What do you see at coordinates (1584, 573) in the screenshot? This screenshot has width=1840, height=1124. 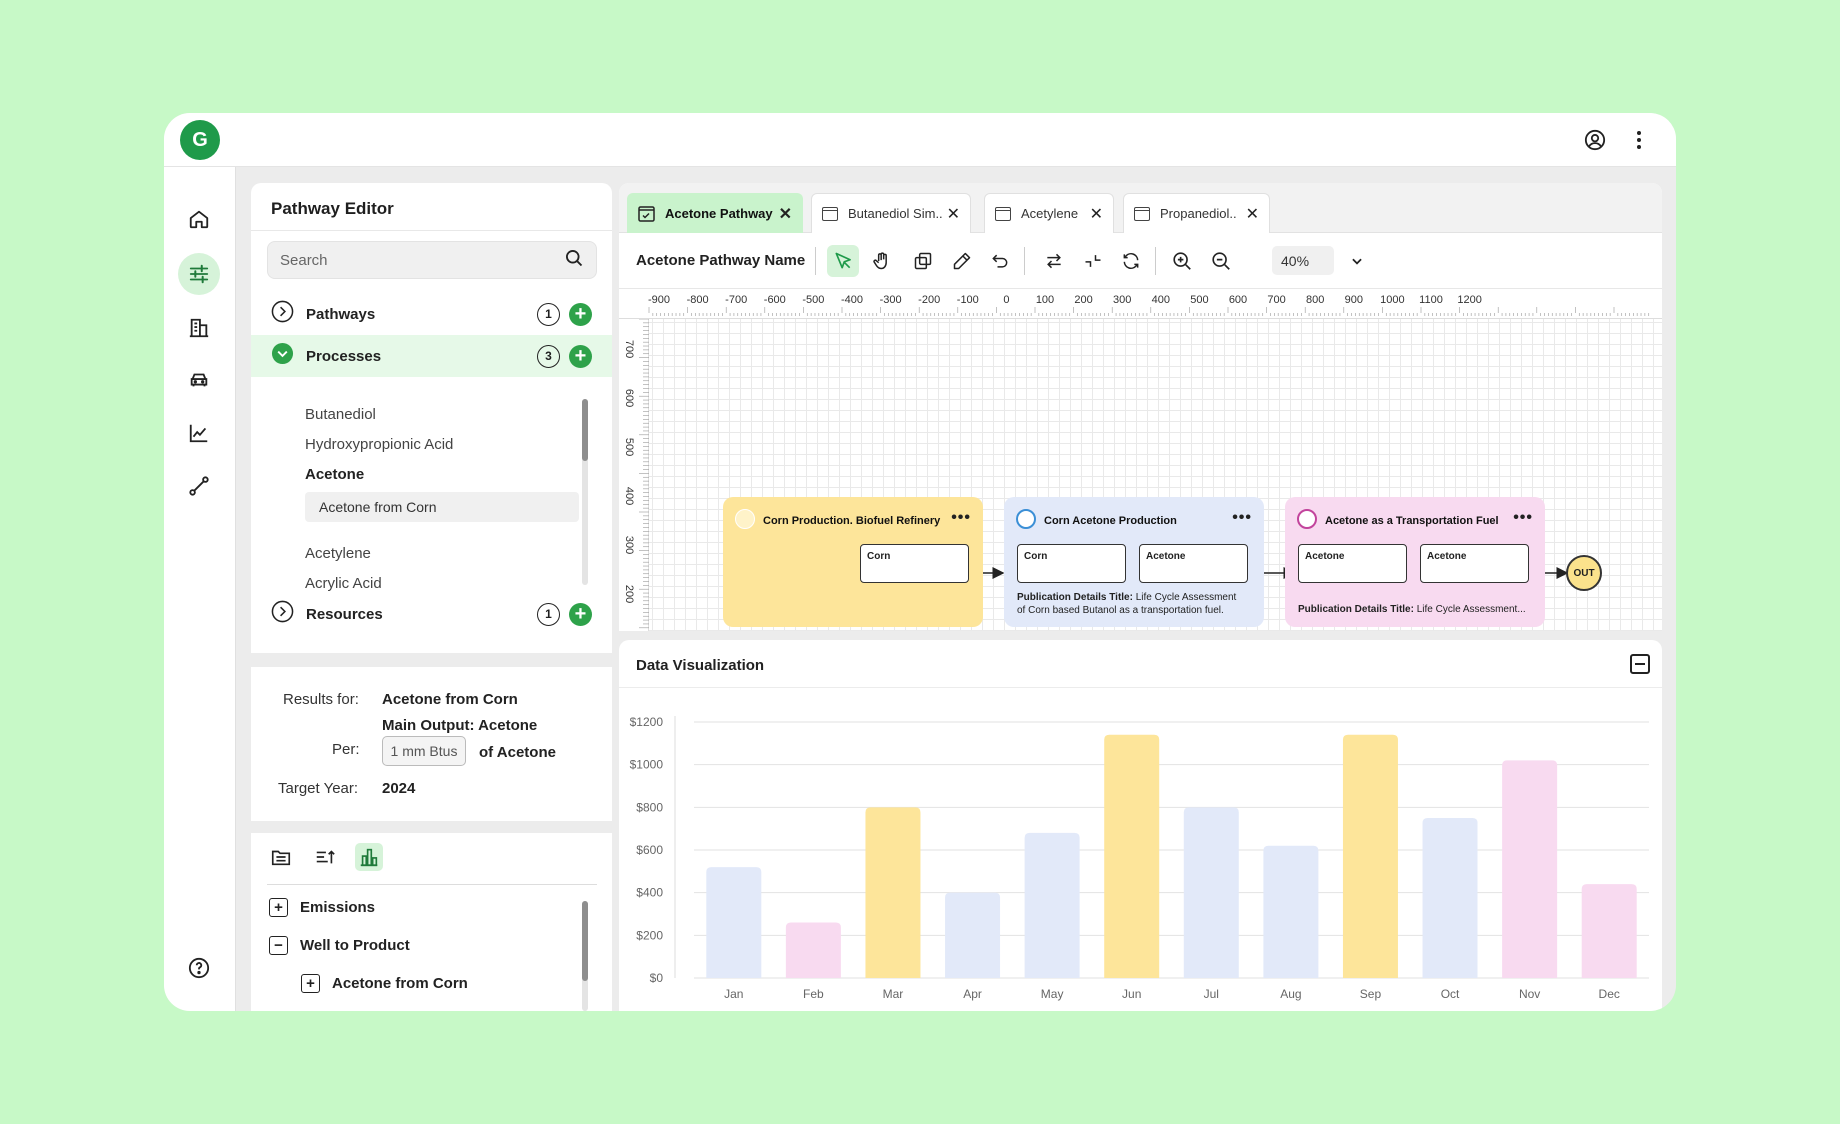 I see `output-node: OUT` at bounding box center [1584, 573].